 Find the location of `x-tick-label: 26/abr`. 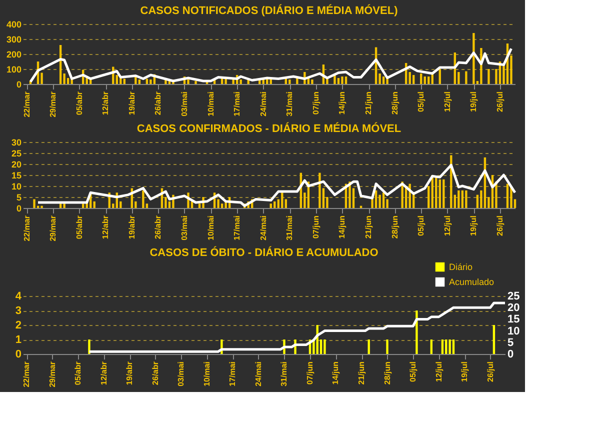

x-tick-label: 26/abr is located at coordinates (158, 228).